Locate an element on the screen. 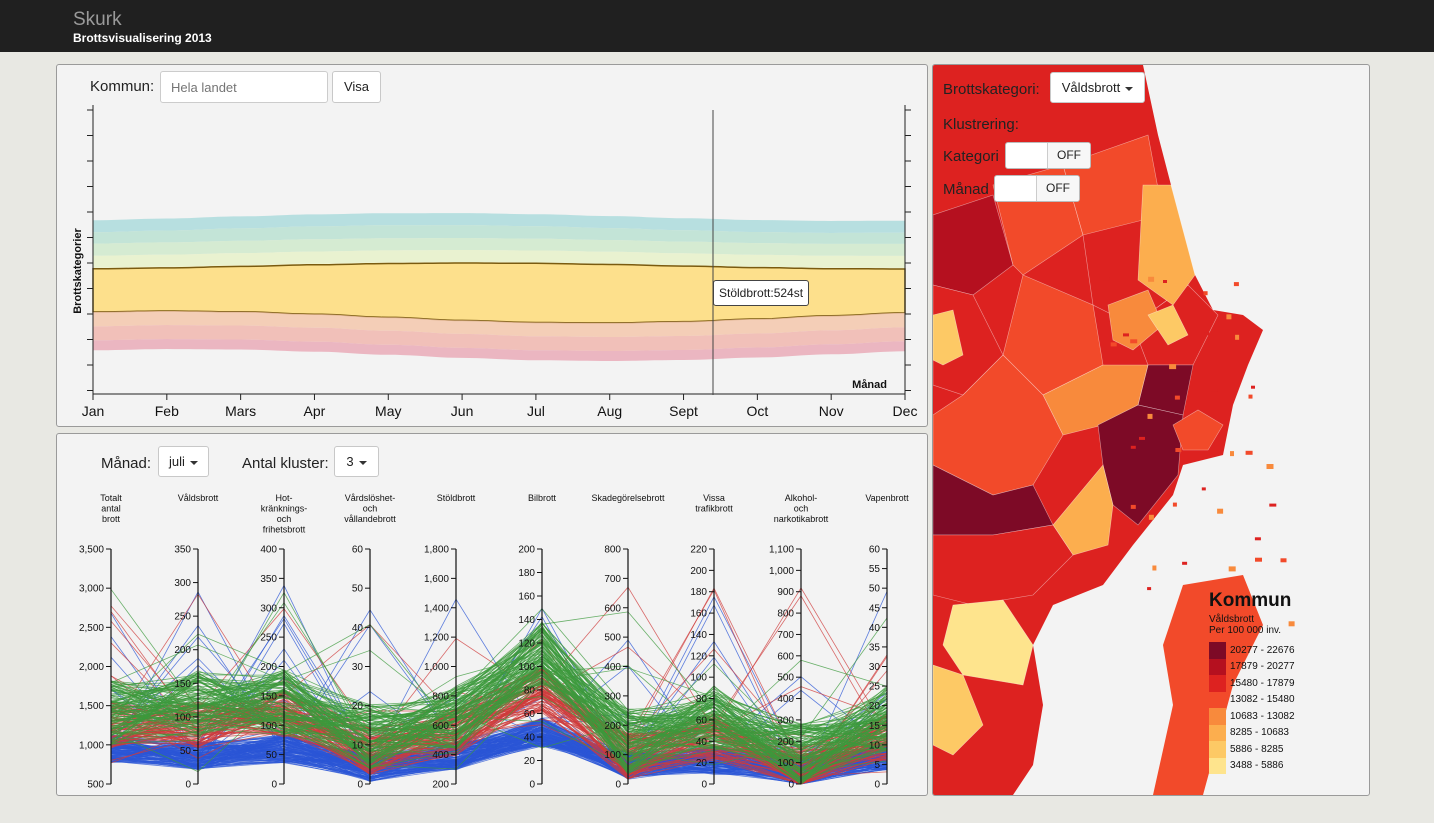  pc-tick-label: 350 is located at coordinates (268, 579).